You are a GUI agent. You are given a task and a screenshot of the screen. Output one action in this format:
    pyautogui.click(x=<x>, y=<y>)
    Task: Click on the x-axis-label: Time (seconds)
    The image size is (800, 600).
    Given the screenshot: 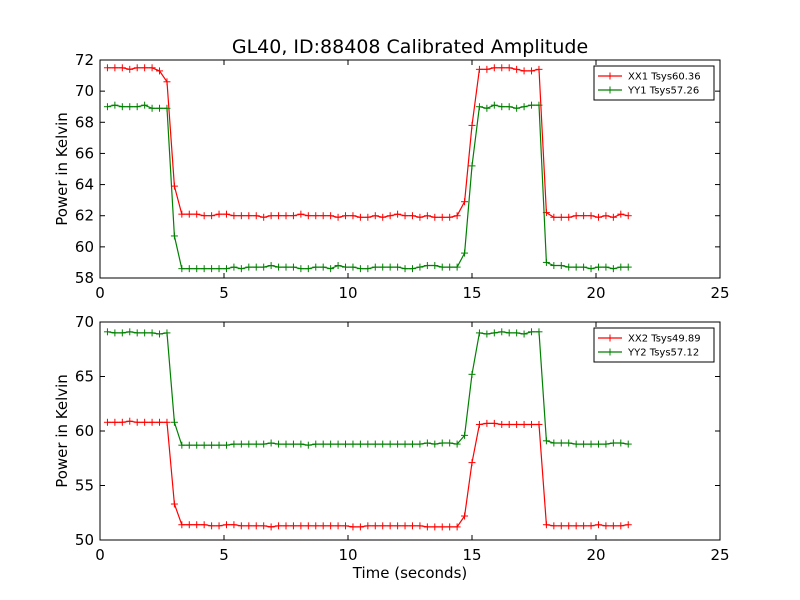 What is the action you would take?
    pyautogui.click(x=410, y=573)
    